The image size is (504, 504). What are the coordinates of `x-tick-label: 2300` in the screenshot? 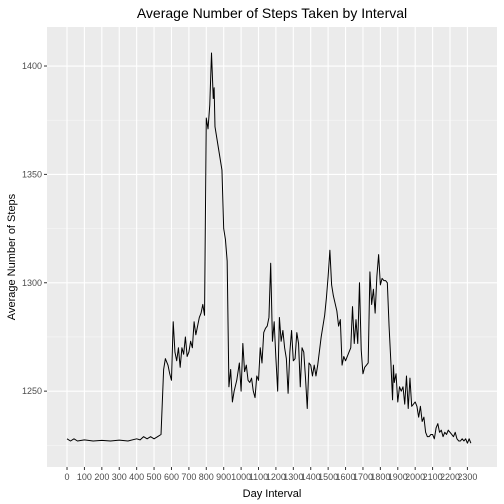 It's located at (467, 477).